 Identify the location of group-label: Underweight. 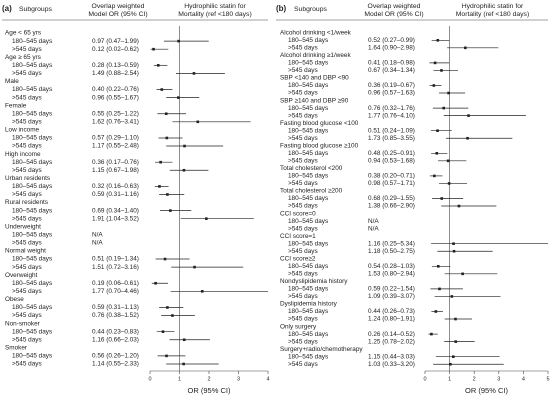
(23, 226).